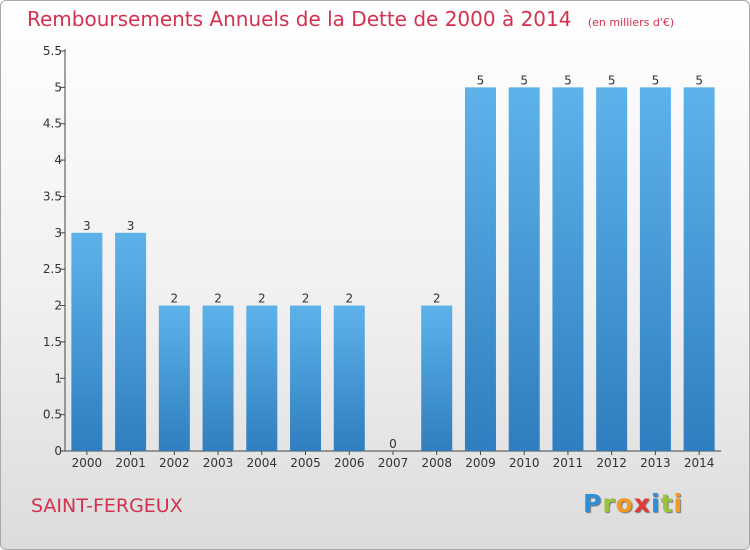 The width and height of the screenshot is (750, 550). What do you see at coordinates (612, 80) in the screenshot?
I see `value-label-2012: 5` at bounding box center [612, 80].